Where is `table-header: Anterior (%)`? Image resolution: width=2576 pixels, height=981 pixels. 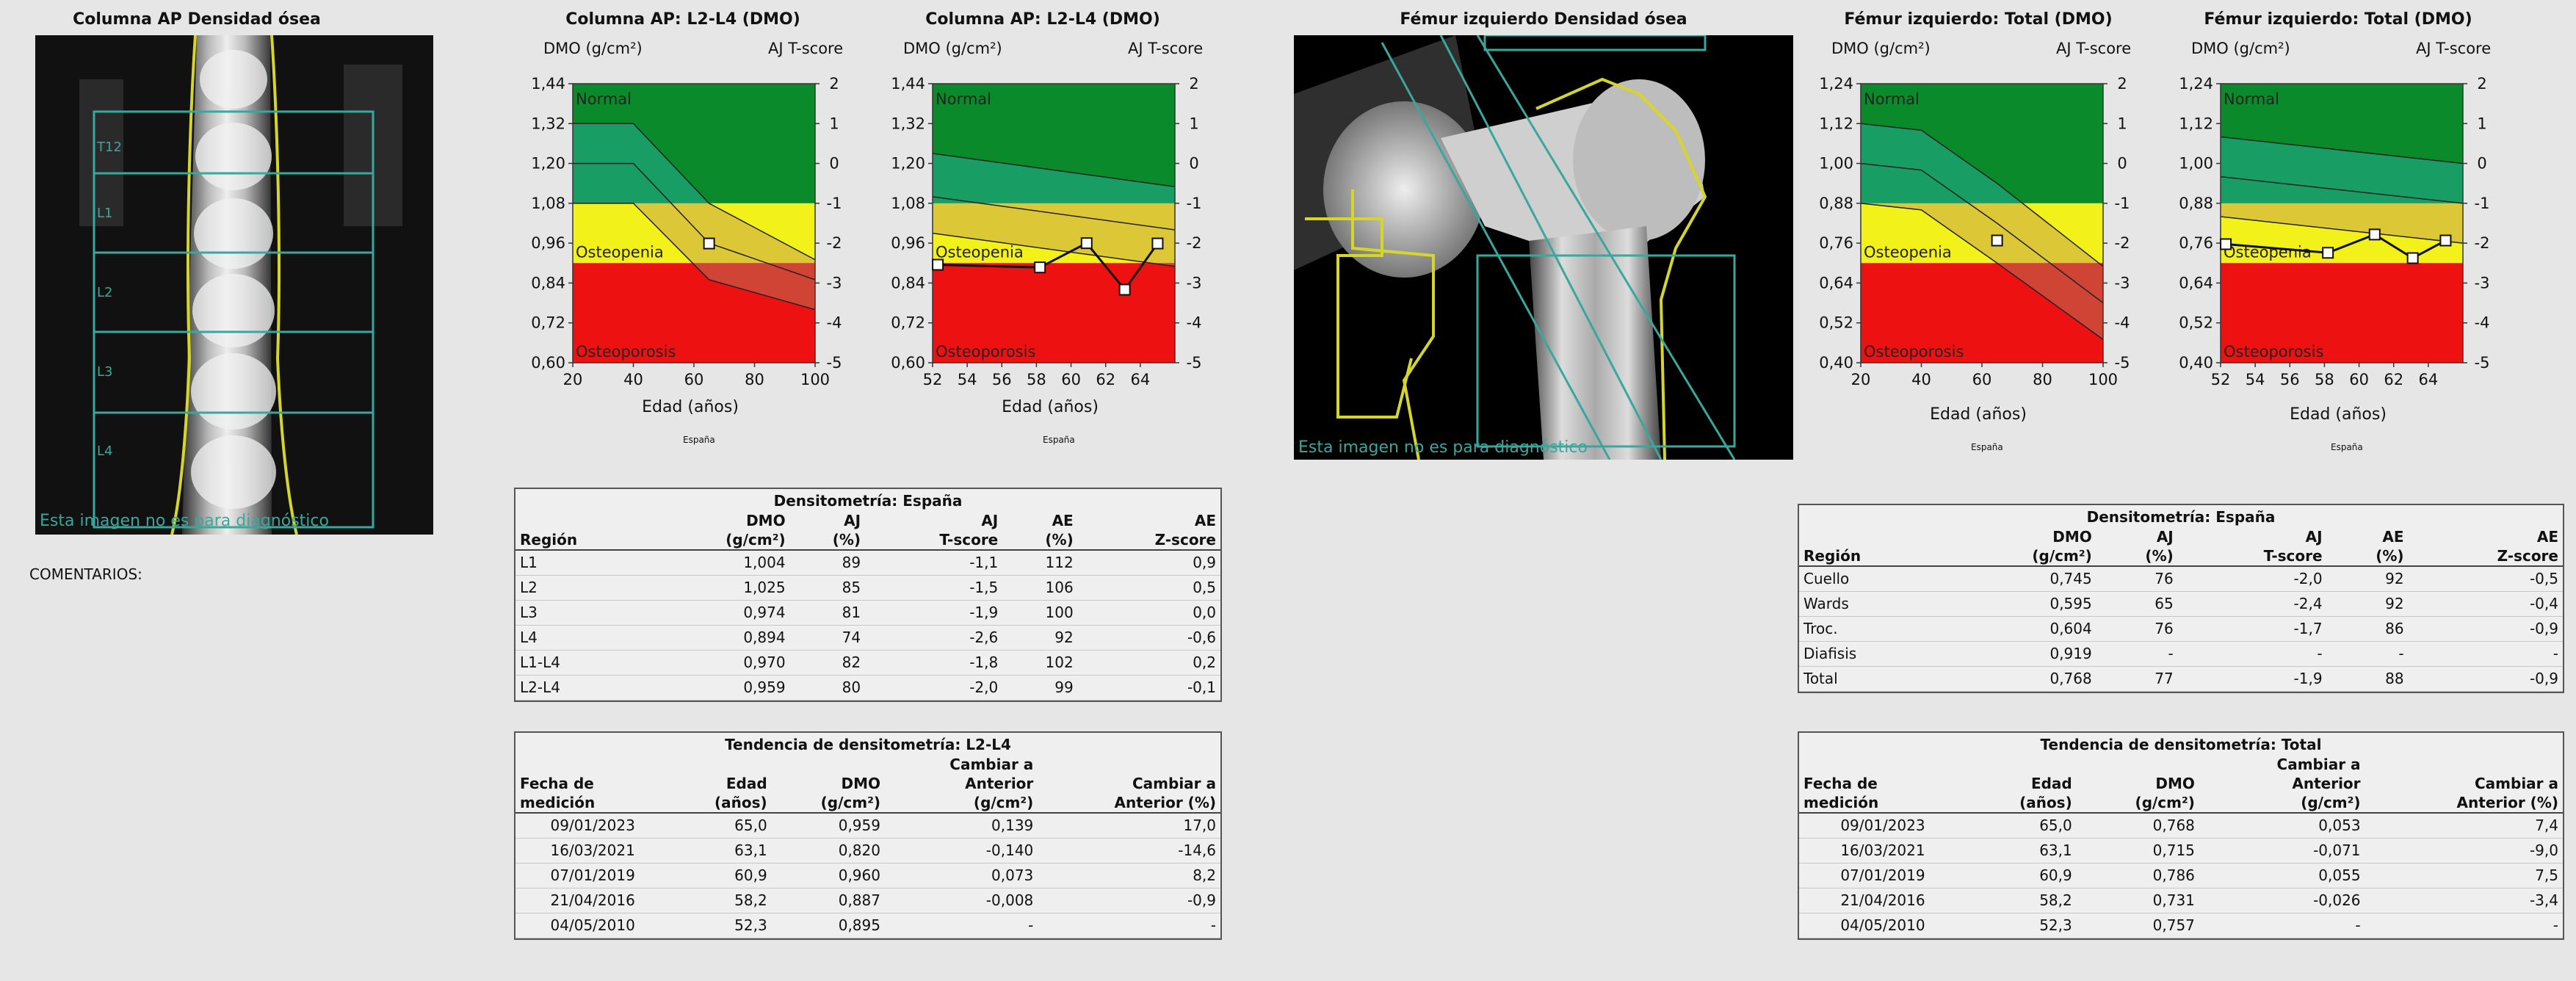 table-header: Anterior (%) is located at coordinates (1129, 803).